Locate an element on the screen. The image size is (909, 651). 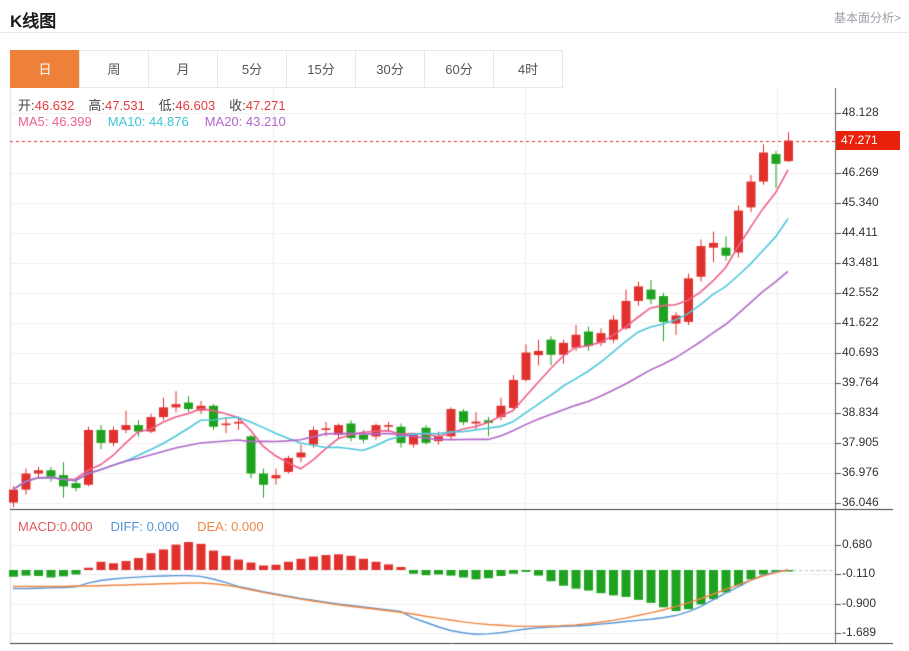
price-axis-label: 40.693 is located at coordinates (860, 351).